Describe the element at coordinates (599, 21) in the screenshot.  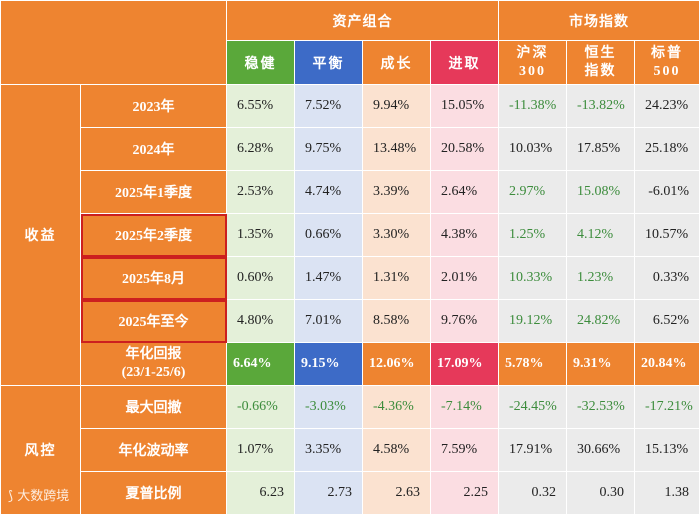
I see `market-index-group-header: 市场指数` at that location.